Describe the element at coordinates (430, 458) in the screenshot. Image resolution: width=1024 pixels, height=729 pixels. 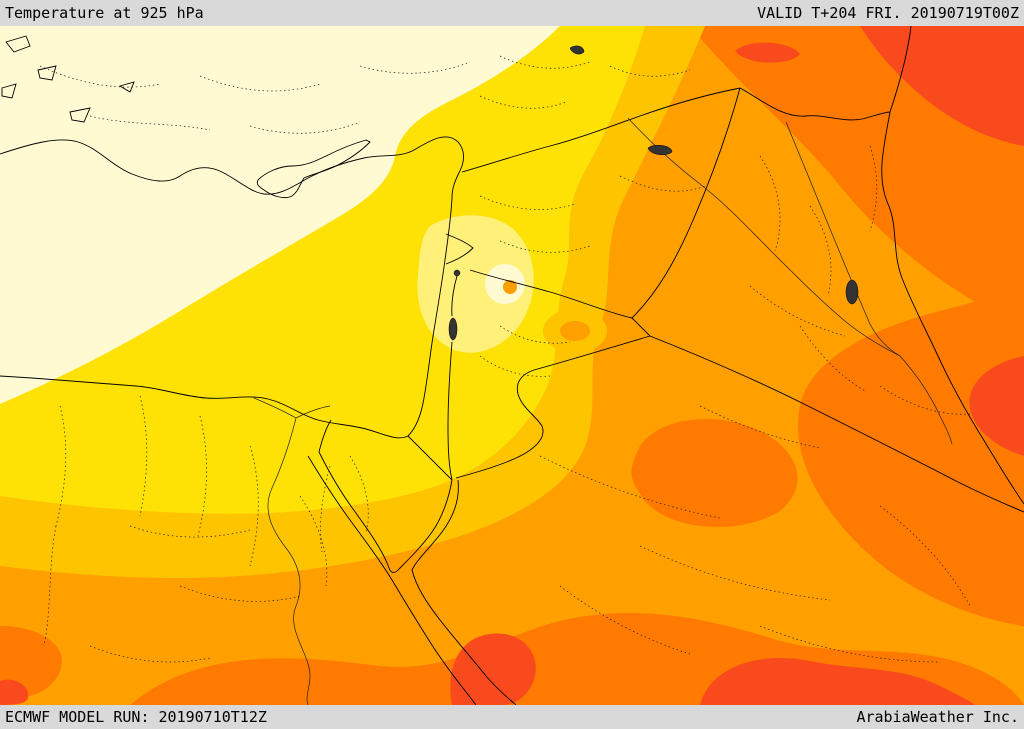
I see `border-israel-egypt` at that location.